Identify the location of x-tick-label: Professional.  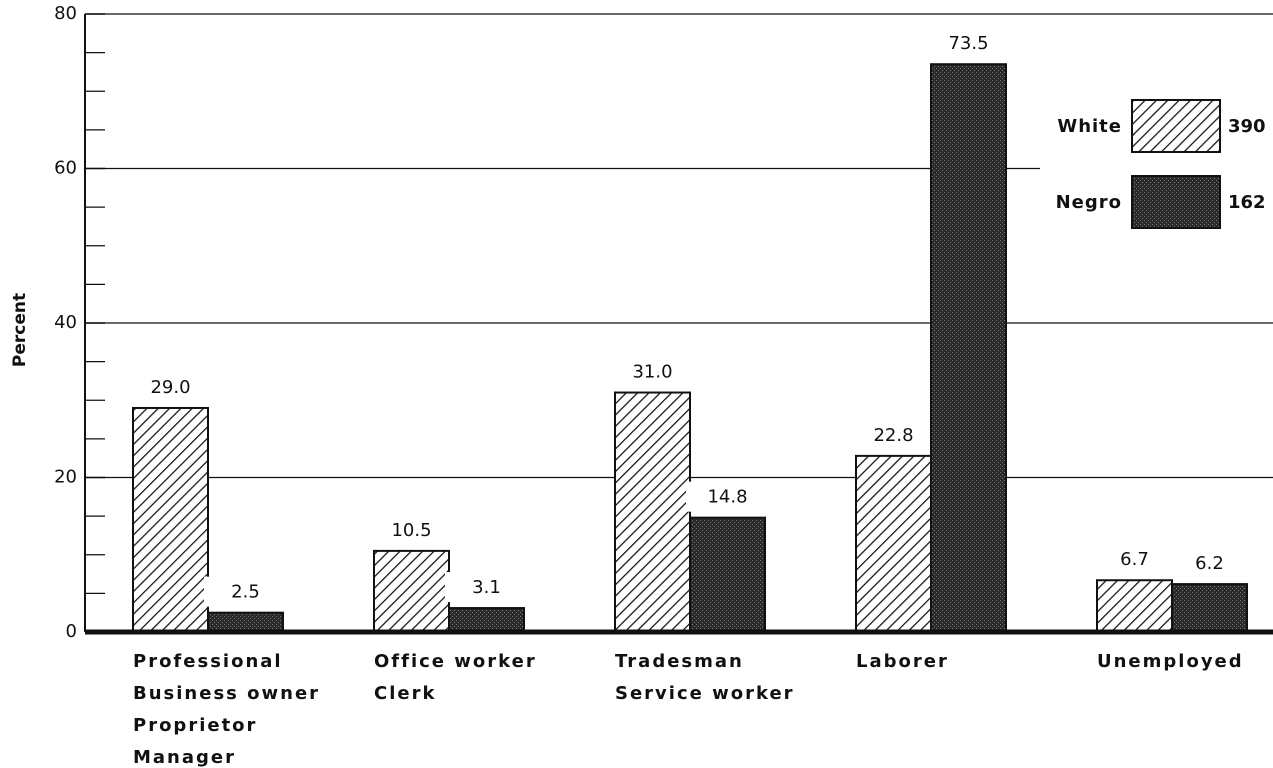
(208, 661).